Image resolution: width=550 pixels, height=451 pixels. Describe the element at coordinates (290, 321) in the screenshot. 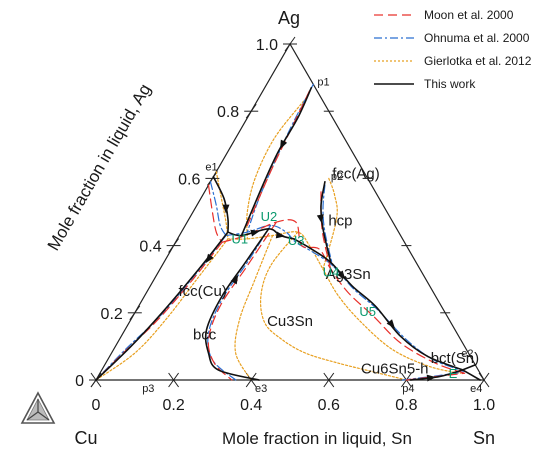

I see `phase-label: Cu3Sn` at that location.